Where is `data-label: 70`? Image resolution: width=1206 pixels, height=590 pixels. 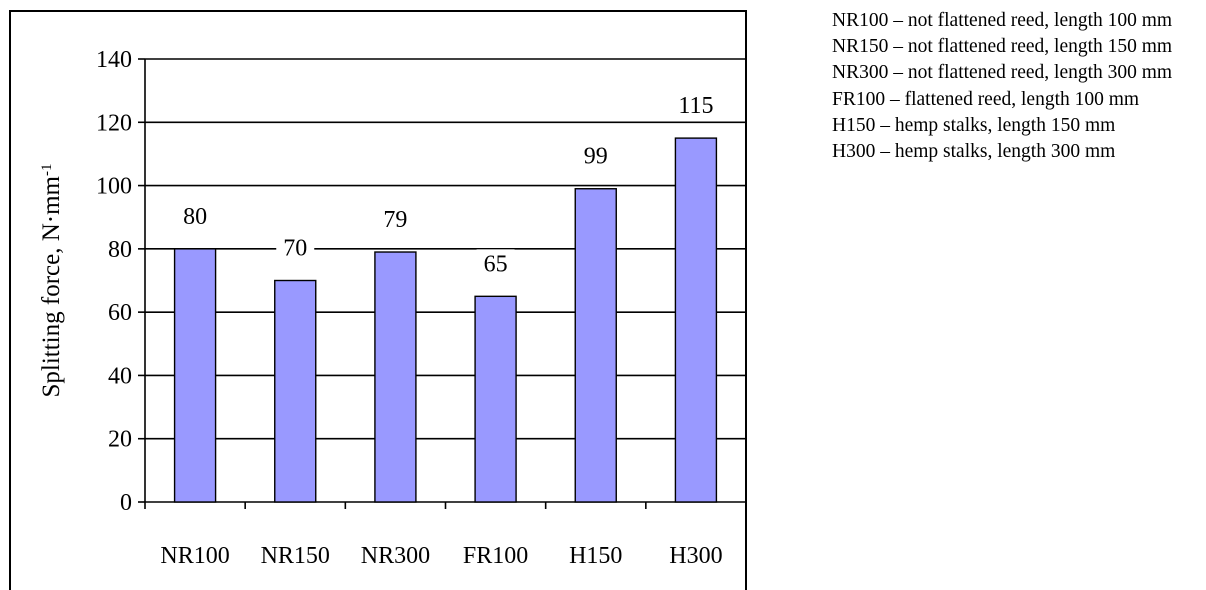 data-label: 70 is located at coordinates (295, 249).